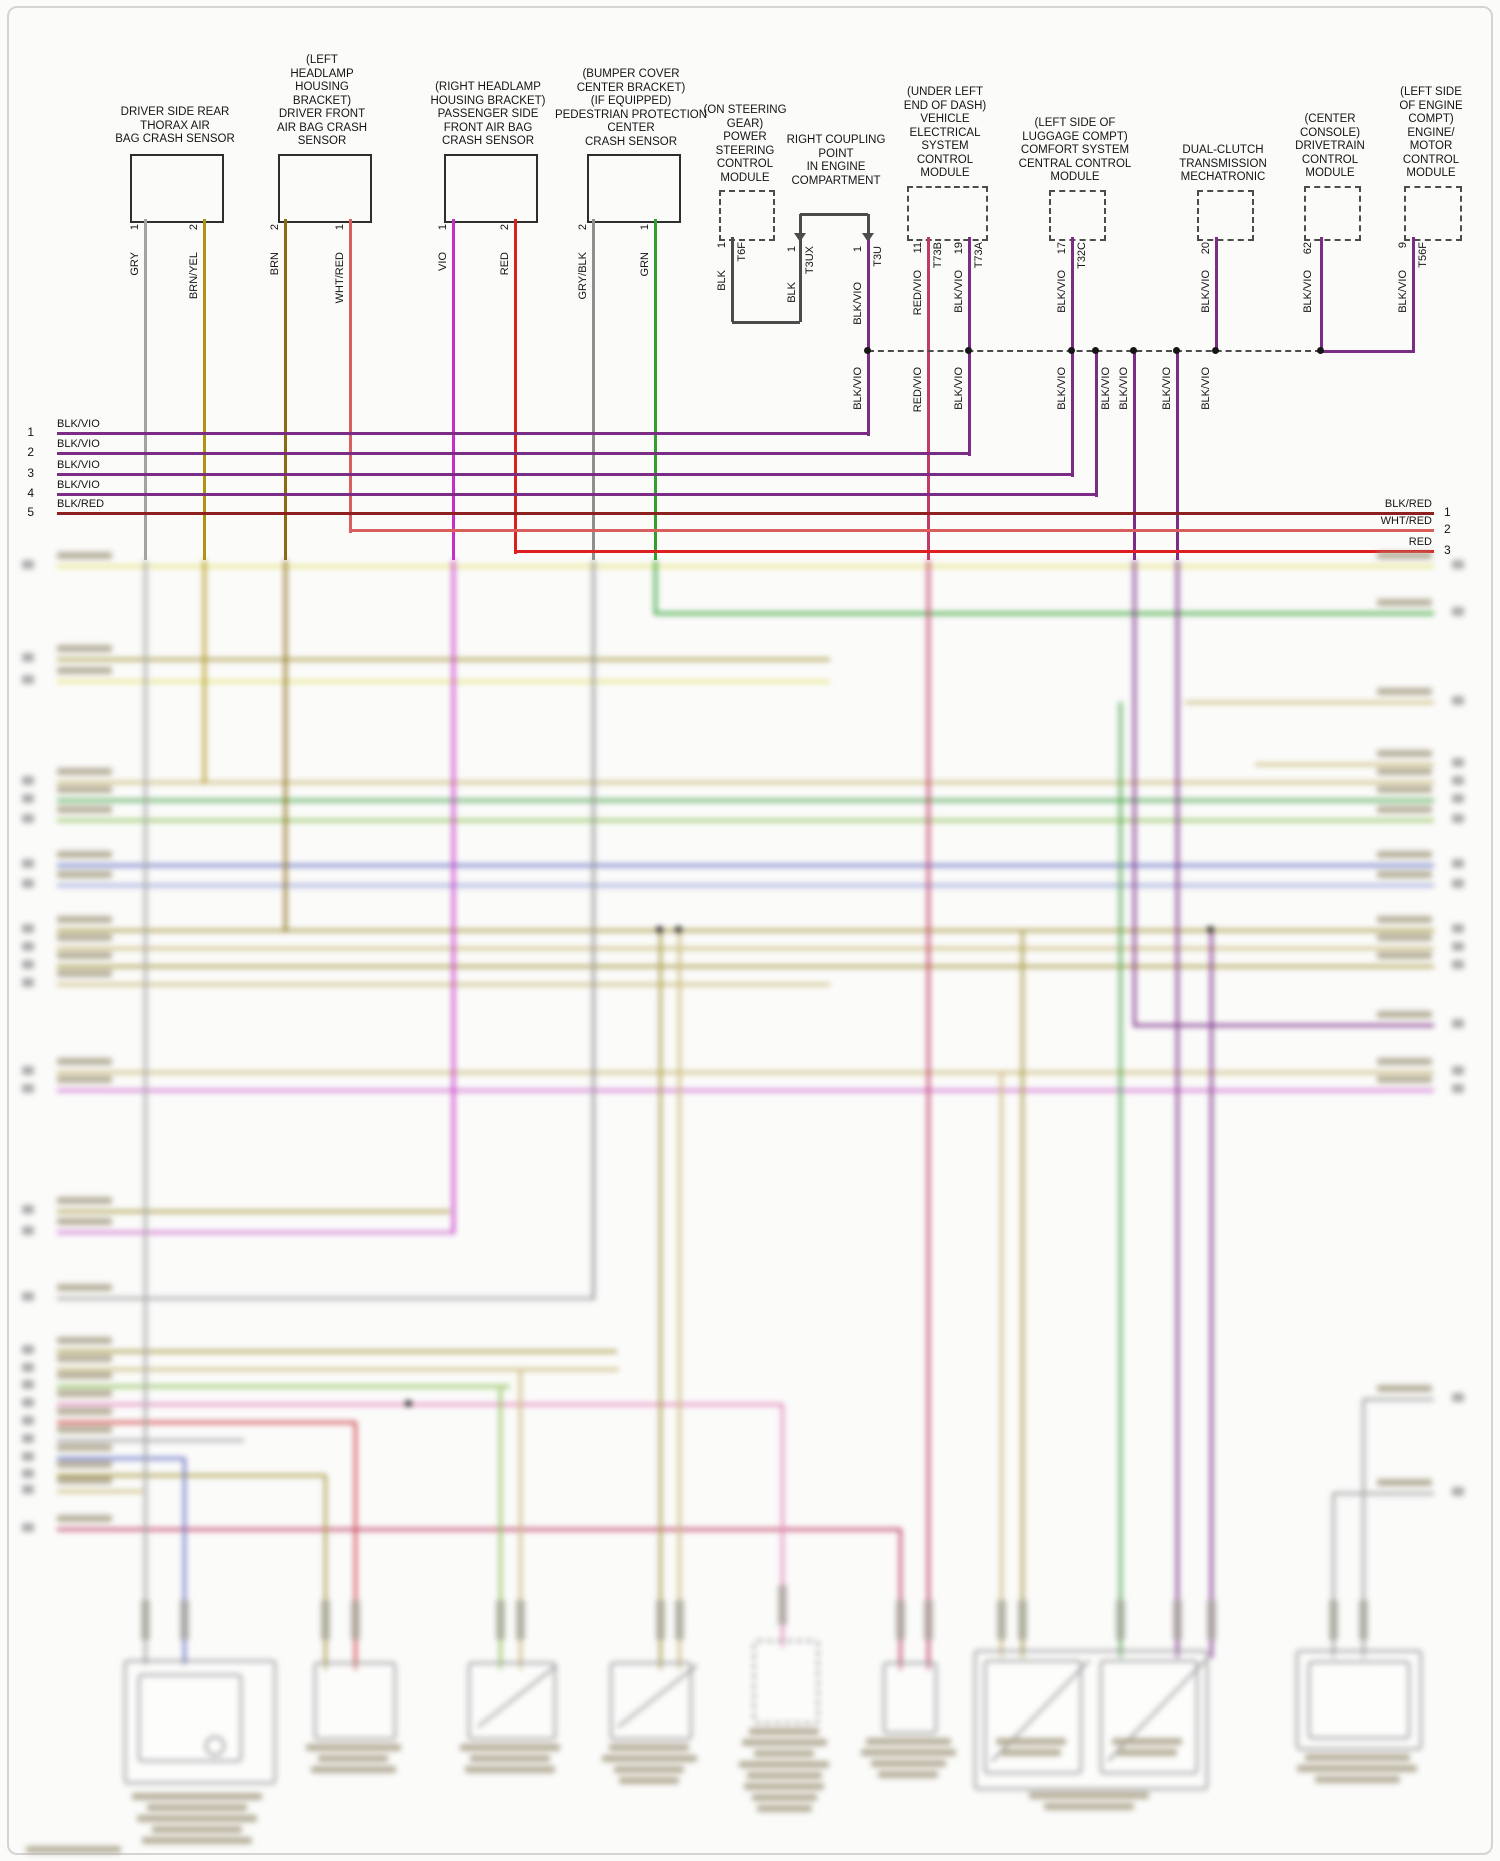  Describe the element at coordinates (1330, 146) in the screenshot. I see `component-label-line: DRIVETRAIN` at that location.